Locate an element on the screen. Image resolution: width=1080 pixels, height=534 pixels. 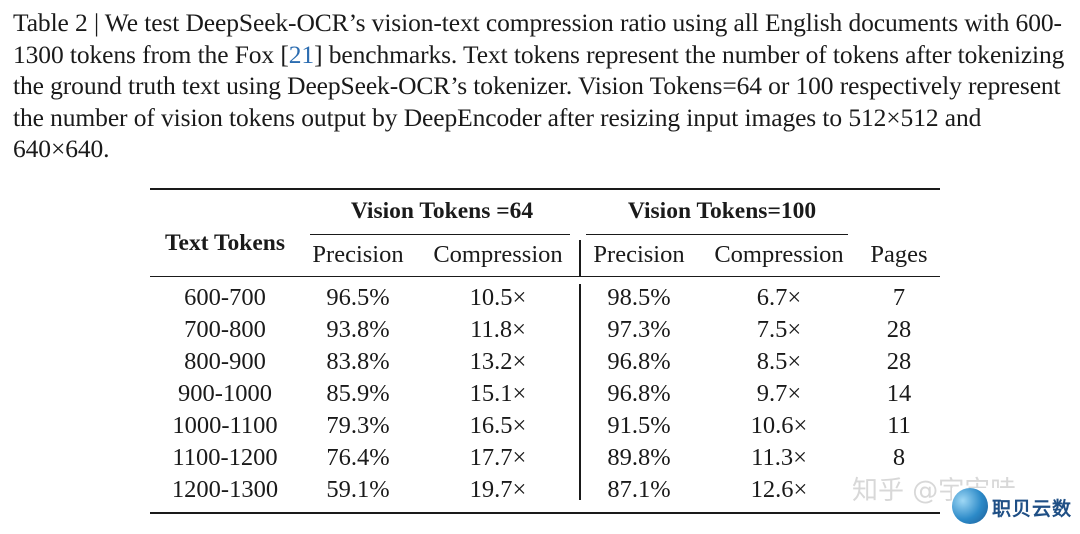
globe-icon is located at coordinates (970, 506).